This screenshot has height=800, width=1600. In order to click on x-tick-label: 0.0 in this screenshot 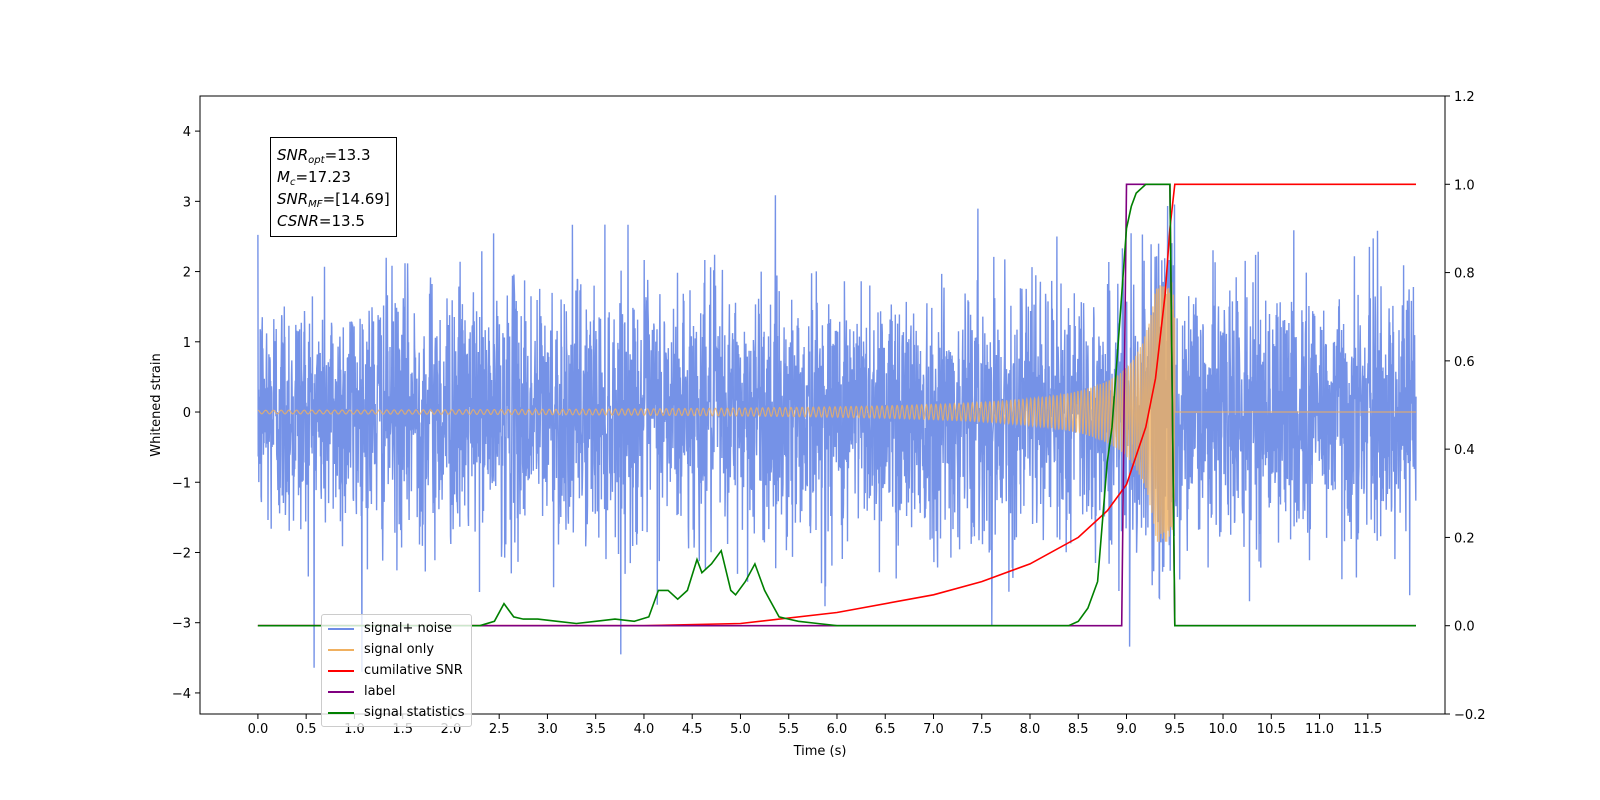, I will do `click(258, 729)`.